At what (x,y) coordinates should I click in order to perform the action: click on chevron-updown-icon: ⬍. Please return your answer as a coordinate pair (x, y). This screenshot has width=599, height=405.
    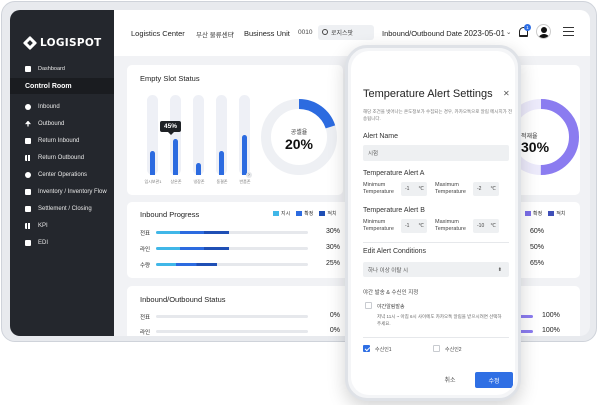
    Looking at the image, I should click on (499, 269).